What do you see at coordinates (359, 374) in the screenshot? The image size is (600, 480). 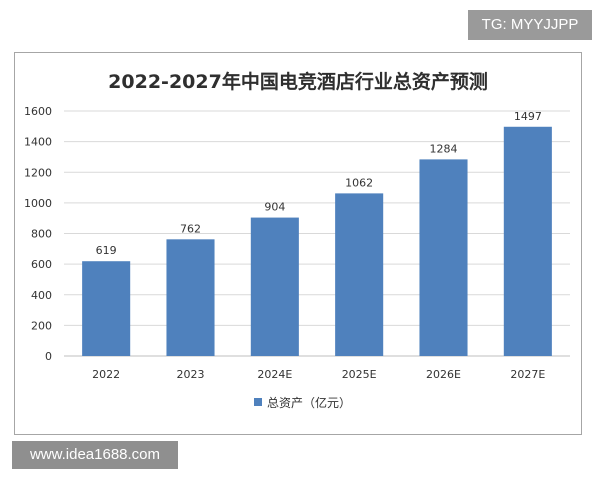 I see `x-tick-label: 2025E` at bounding box center [359, 374].